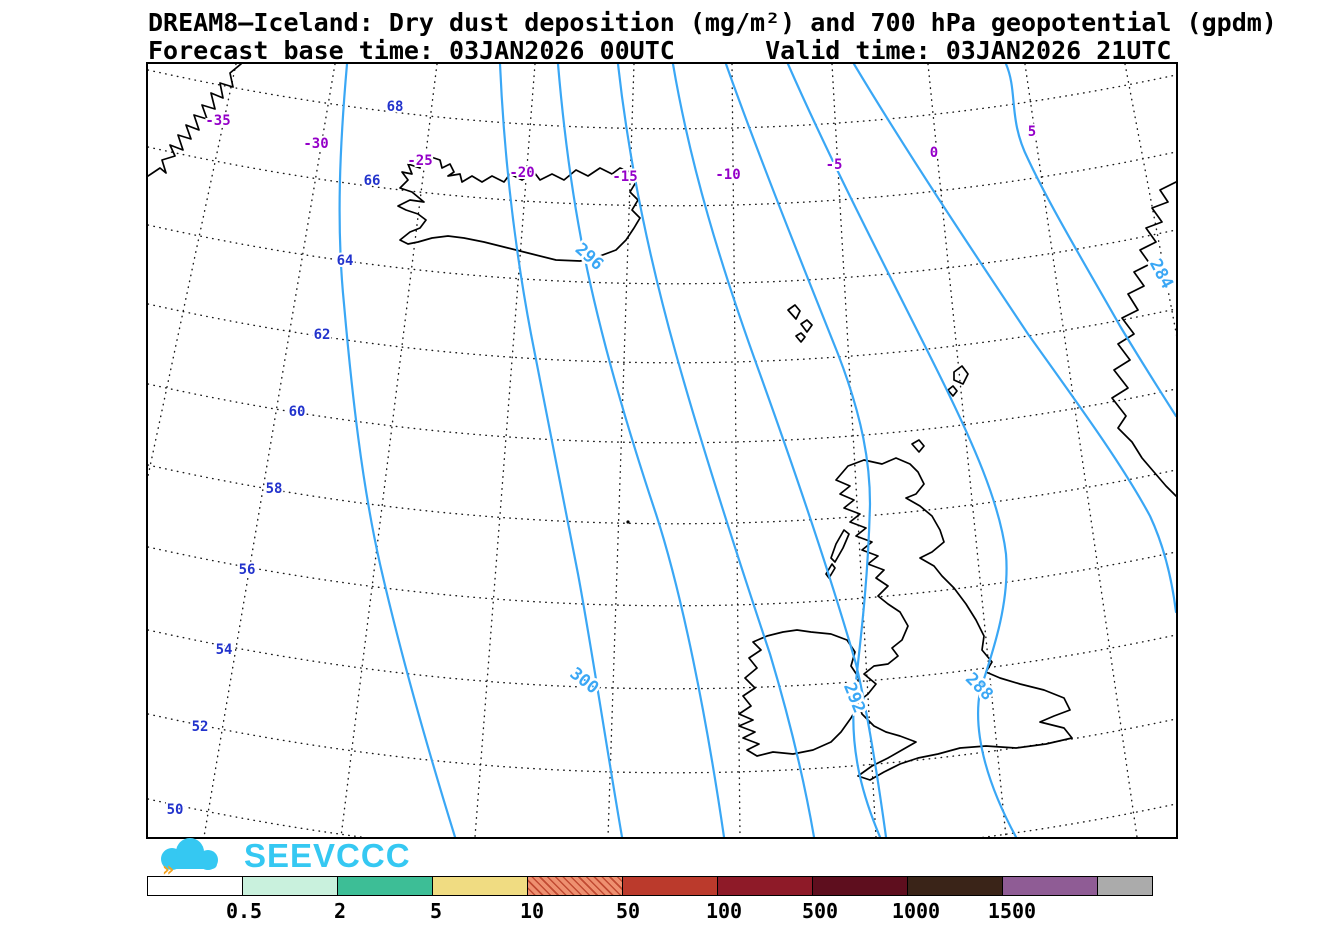  Describe the element at coordinates (934, 153) in the screenshot. I see `longitude-label: 0` at that location.